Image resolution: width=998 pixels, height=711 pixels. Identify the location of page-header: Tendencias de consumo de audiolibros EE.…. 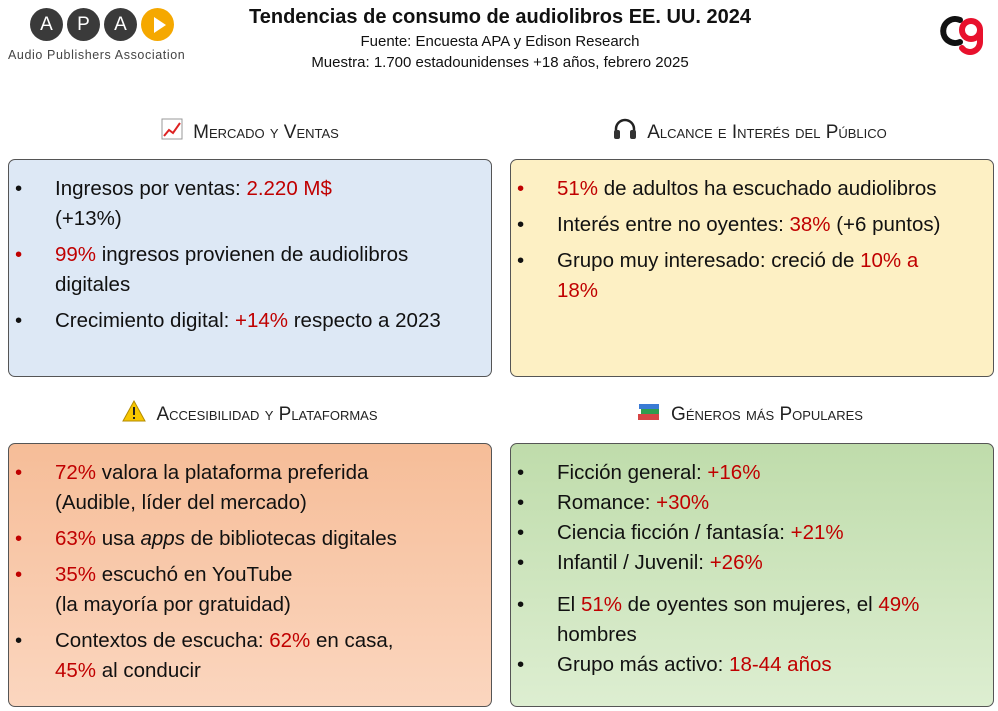
(500, 38).